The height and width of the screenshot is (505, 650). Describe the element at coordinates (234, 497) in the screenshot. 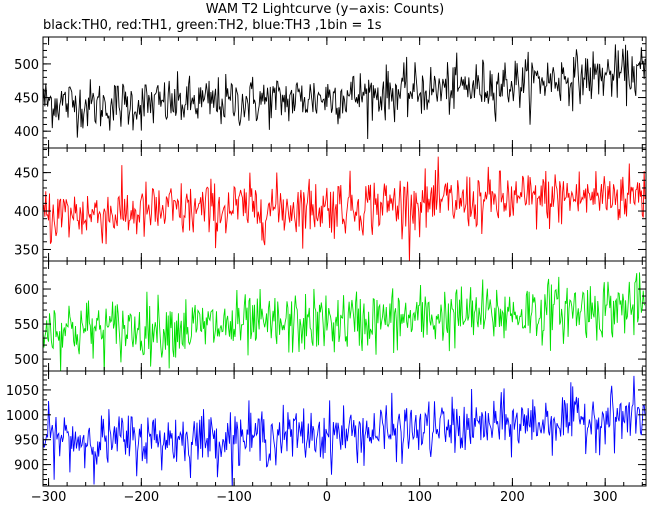

I see `x-tick-label: −100` at that location.